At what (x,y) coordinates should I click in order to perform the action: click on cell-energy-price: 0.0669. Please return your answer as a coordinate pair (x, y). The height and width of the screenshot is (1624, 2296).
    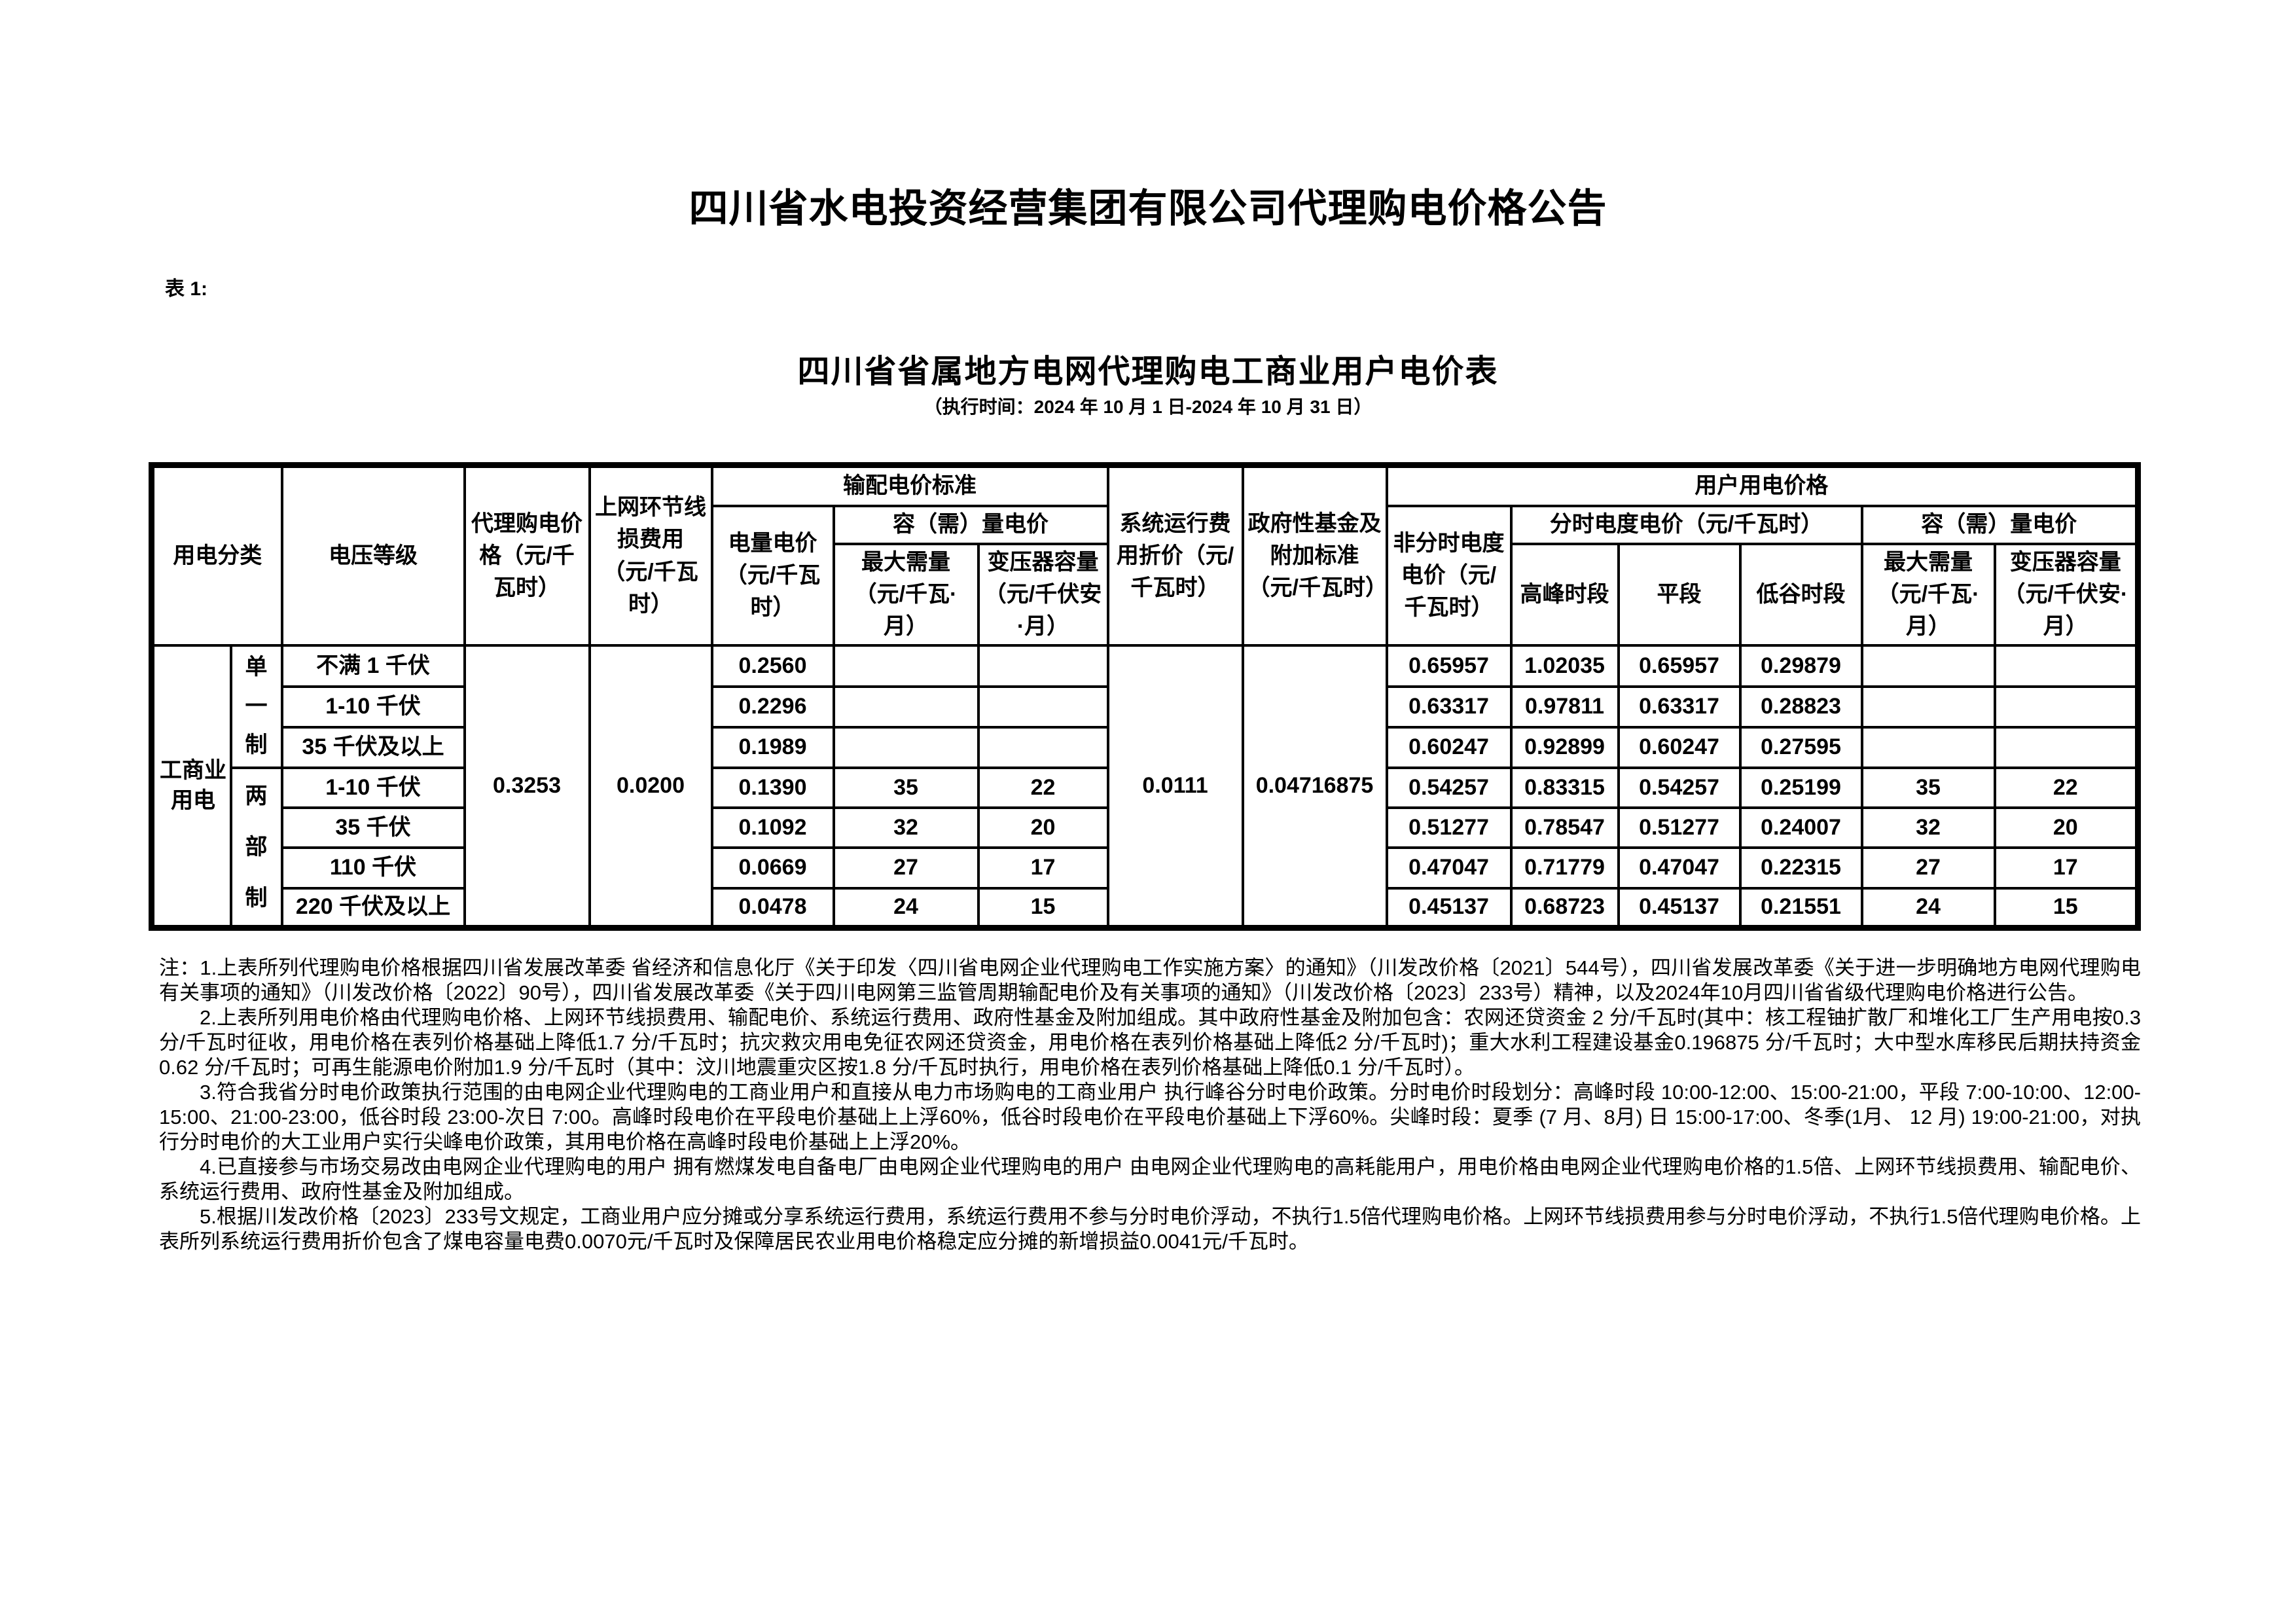
    Looking at the image, I should click on (772, 868).